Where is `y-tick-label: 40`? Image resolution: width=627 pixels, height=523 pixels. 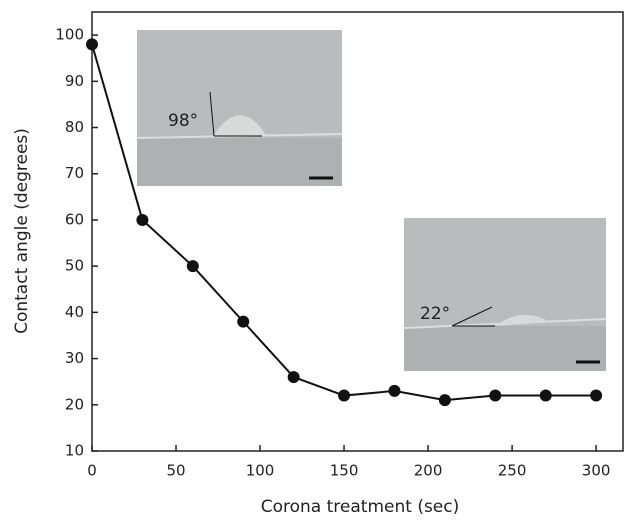
y-tick-label: 40 is located at coordinates (74, 312).